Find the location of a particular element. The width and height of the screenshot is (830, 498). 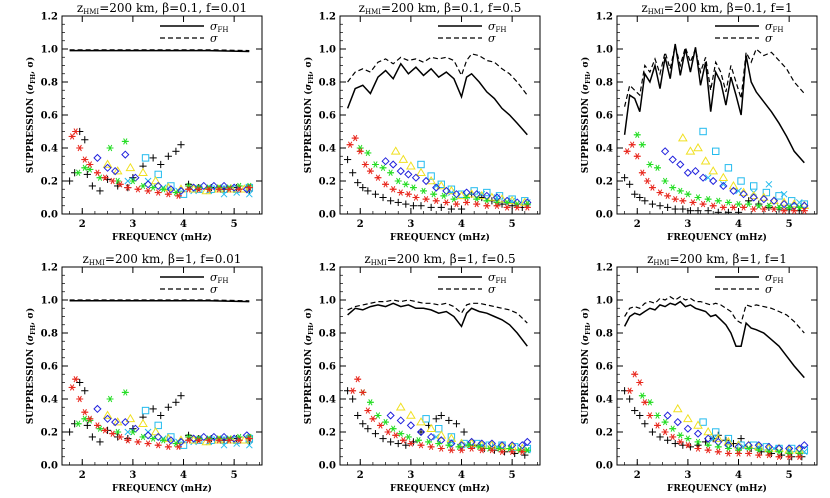

x-axis-label: FREQUENCY (mHz) is located at coordinates (717, 237).